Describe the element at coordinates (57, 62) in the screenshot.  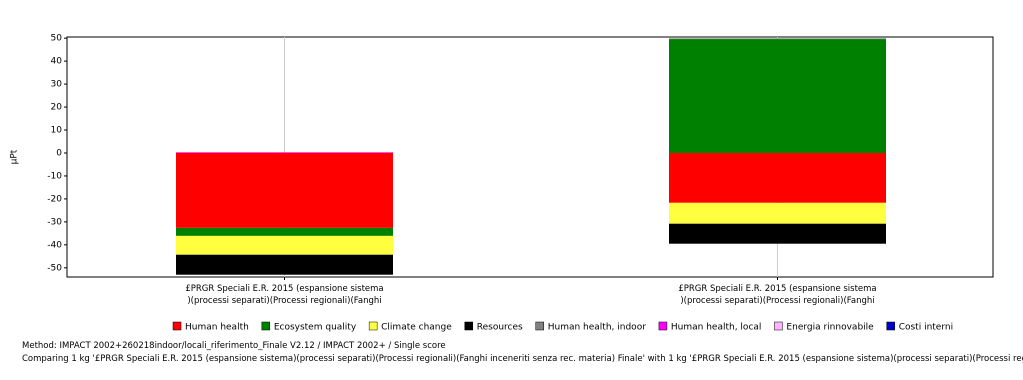
I see `y-tick-label: 40` at that location.